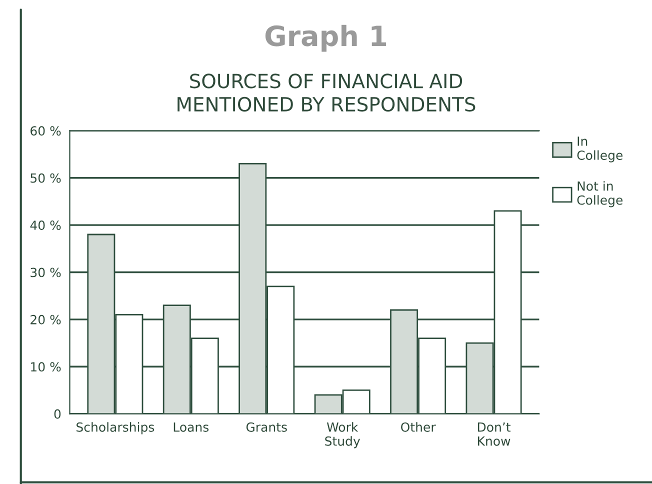  Describe the element at coordinates (342, 435) in the screenshot. I see `x-tick-label: Work Study` at that location.